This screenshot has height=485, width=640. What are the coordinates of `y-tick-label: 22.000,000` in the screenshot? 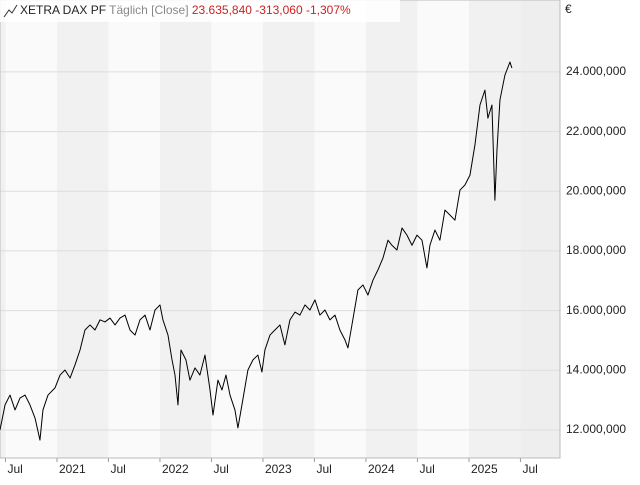 It's located at (596, 131).